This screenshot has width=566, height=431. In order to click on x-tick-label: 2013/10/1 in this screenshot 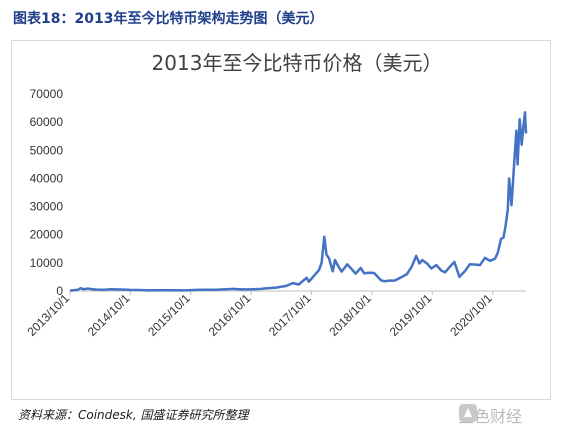, I will do `click(48, 315)`.